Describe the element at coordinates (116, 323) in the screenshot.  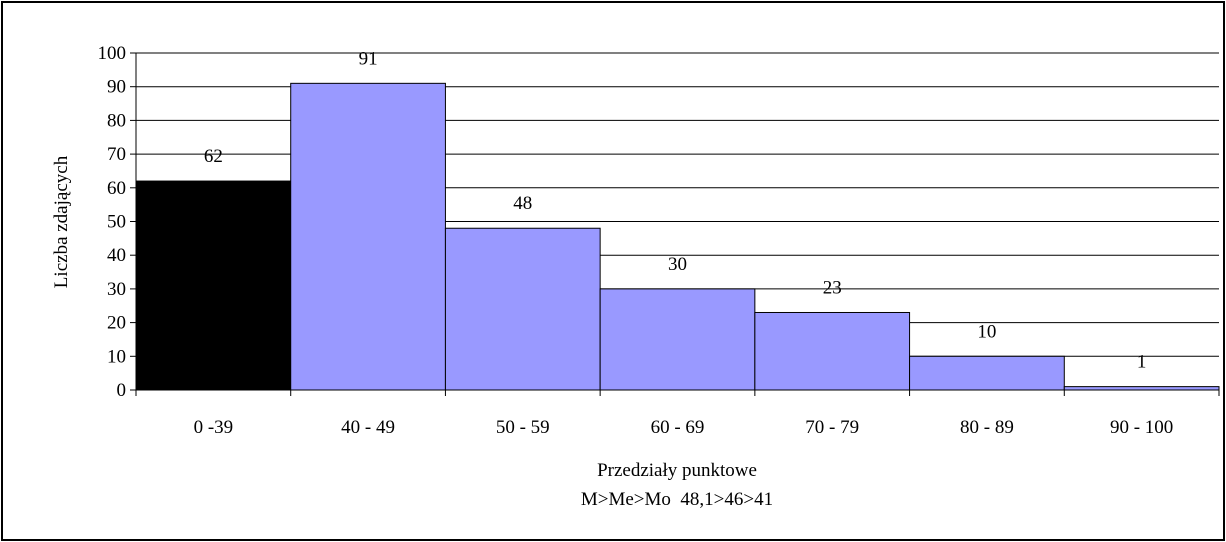
I see `y-tick-label: 20` at that location.